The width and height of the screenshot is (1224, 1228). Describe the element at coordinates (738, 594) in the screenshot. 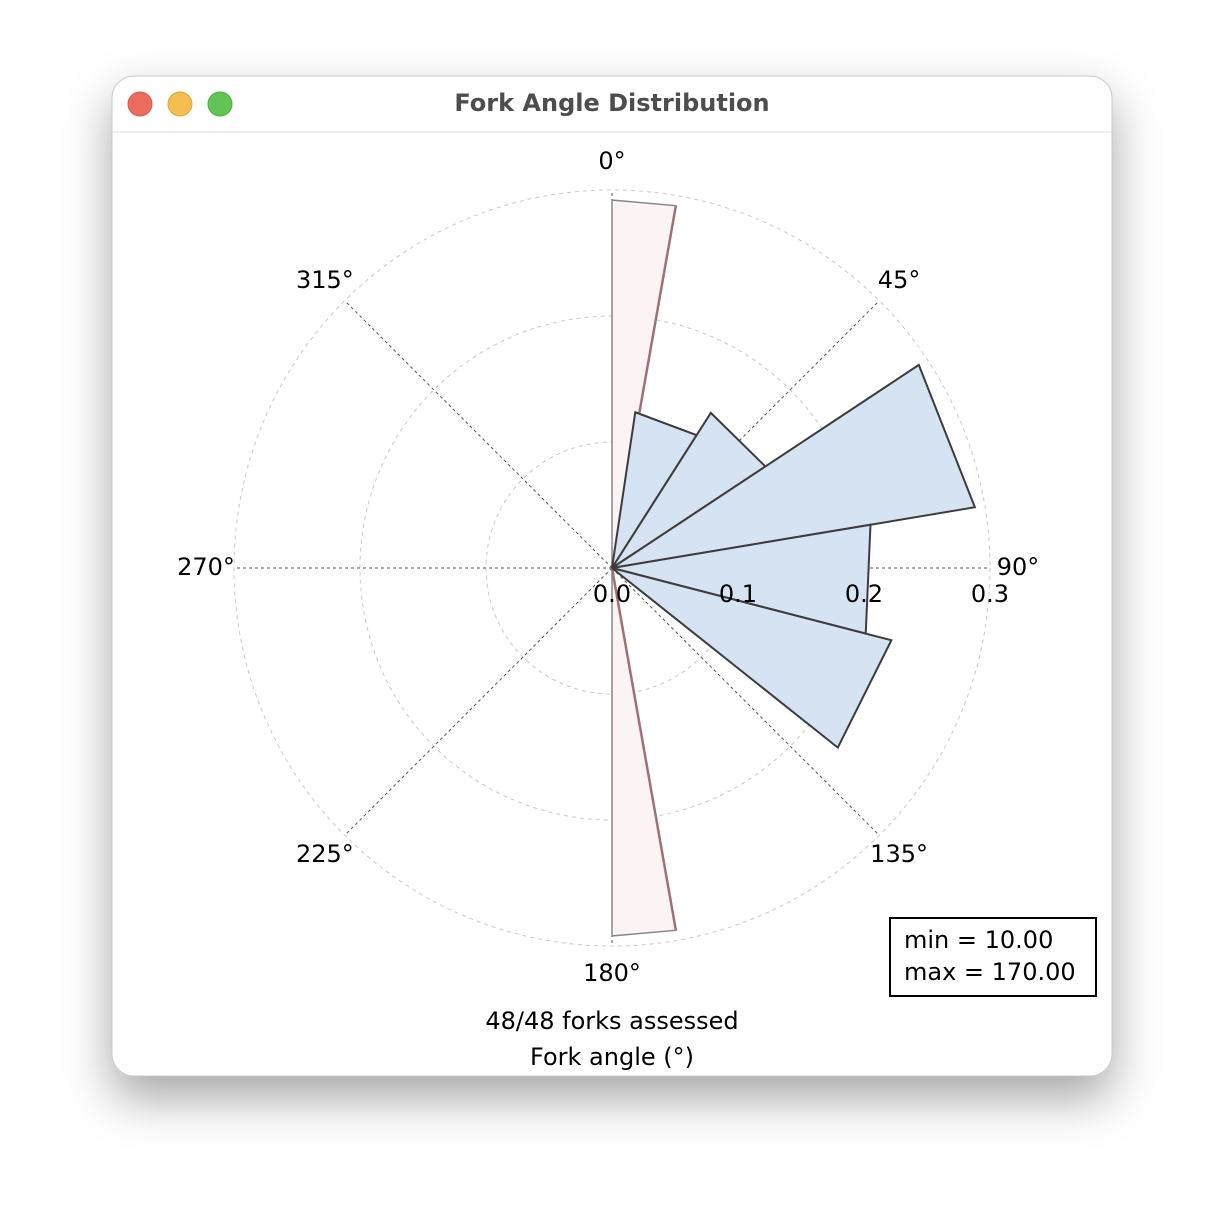

I see `r-tick-label: 0.1` at that location.